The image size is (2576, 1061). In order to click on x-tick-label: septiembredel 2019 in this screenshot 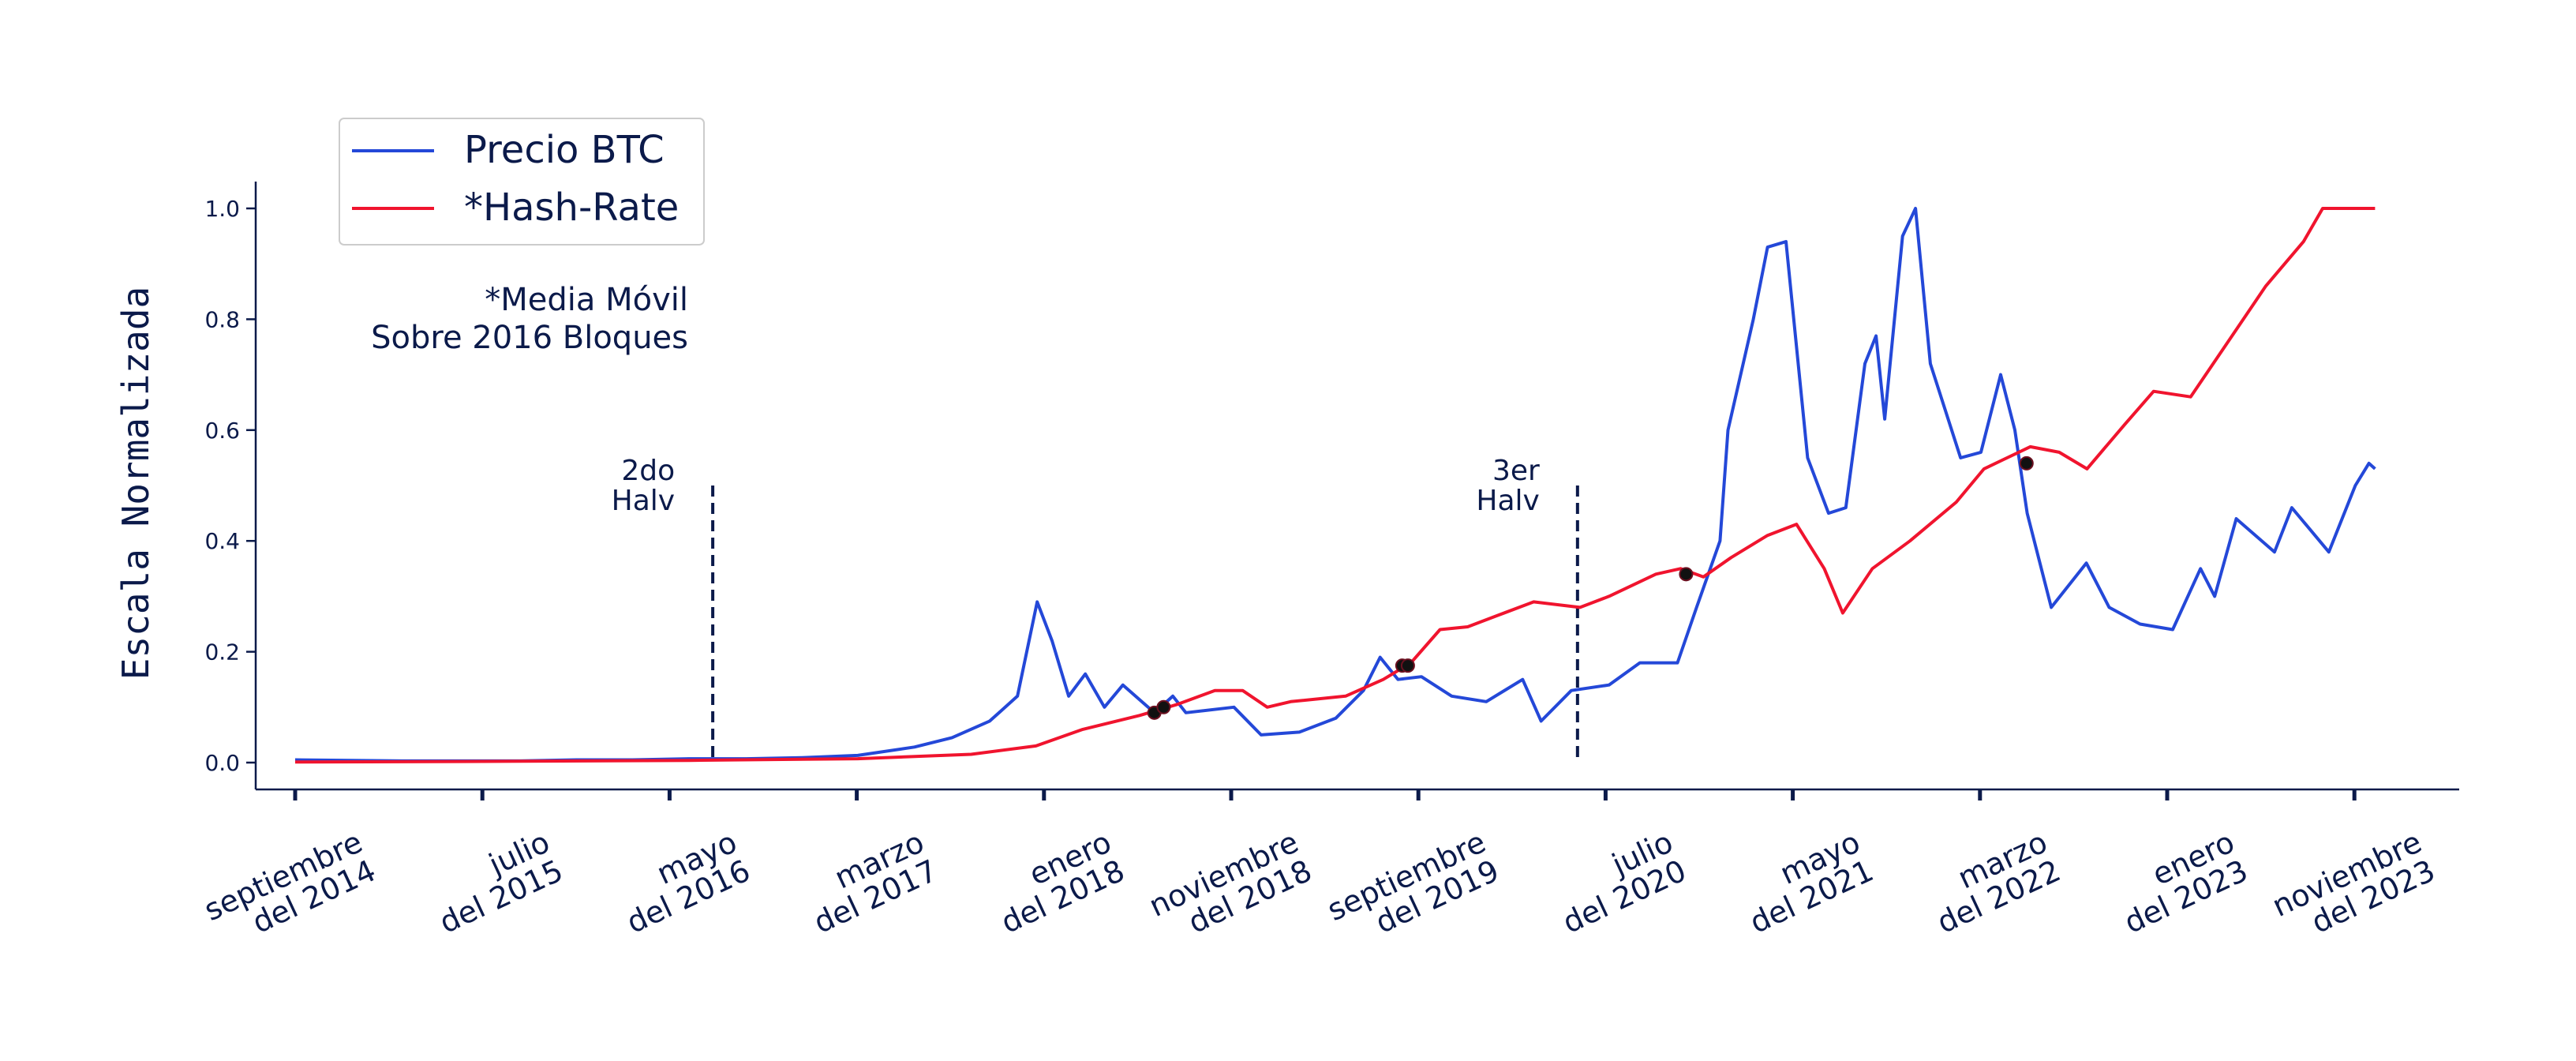, I will do `click(1413, 890)`.